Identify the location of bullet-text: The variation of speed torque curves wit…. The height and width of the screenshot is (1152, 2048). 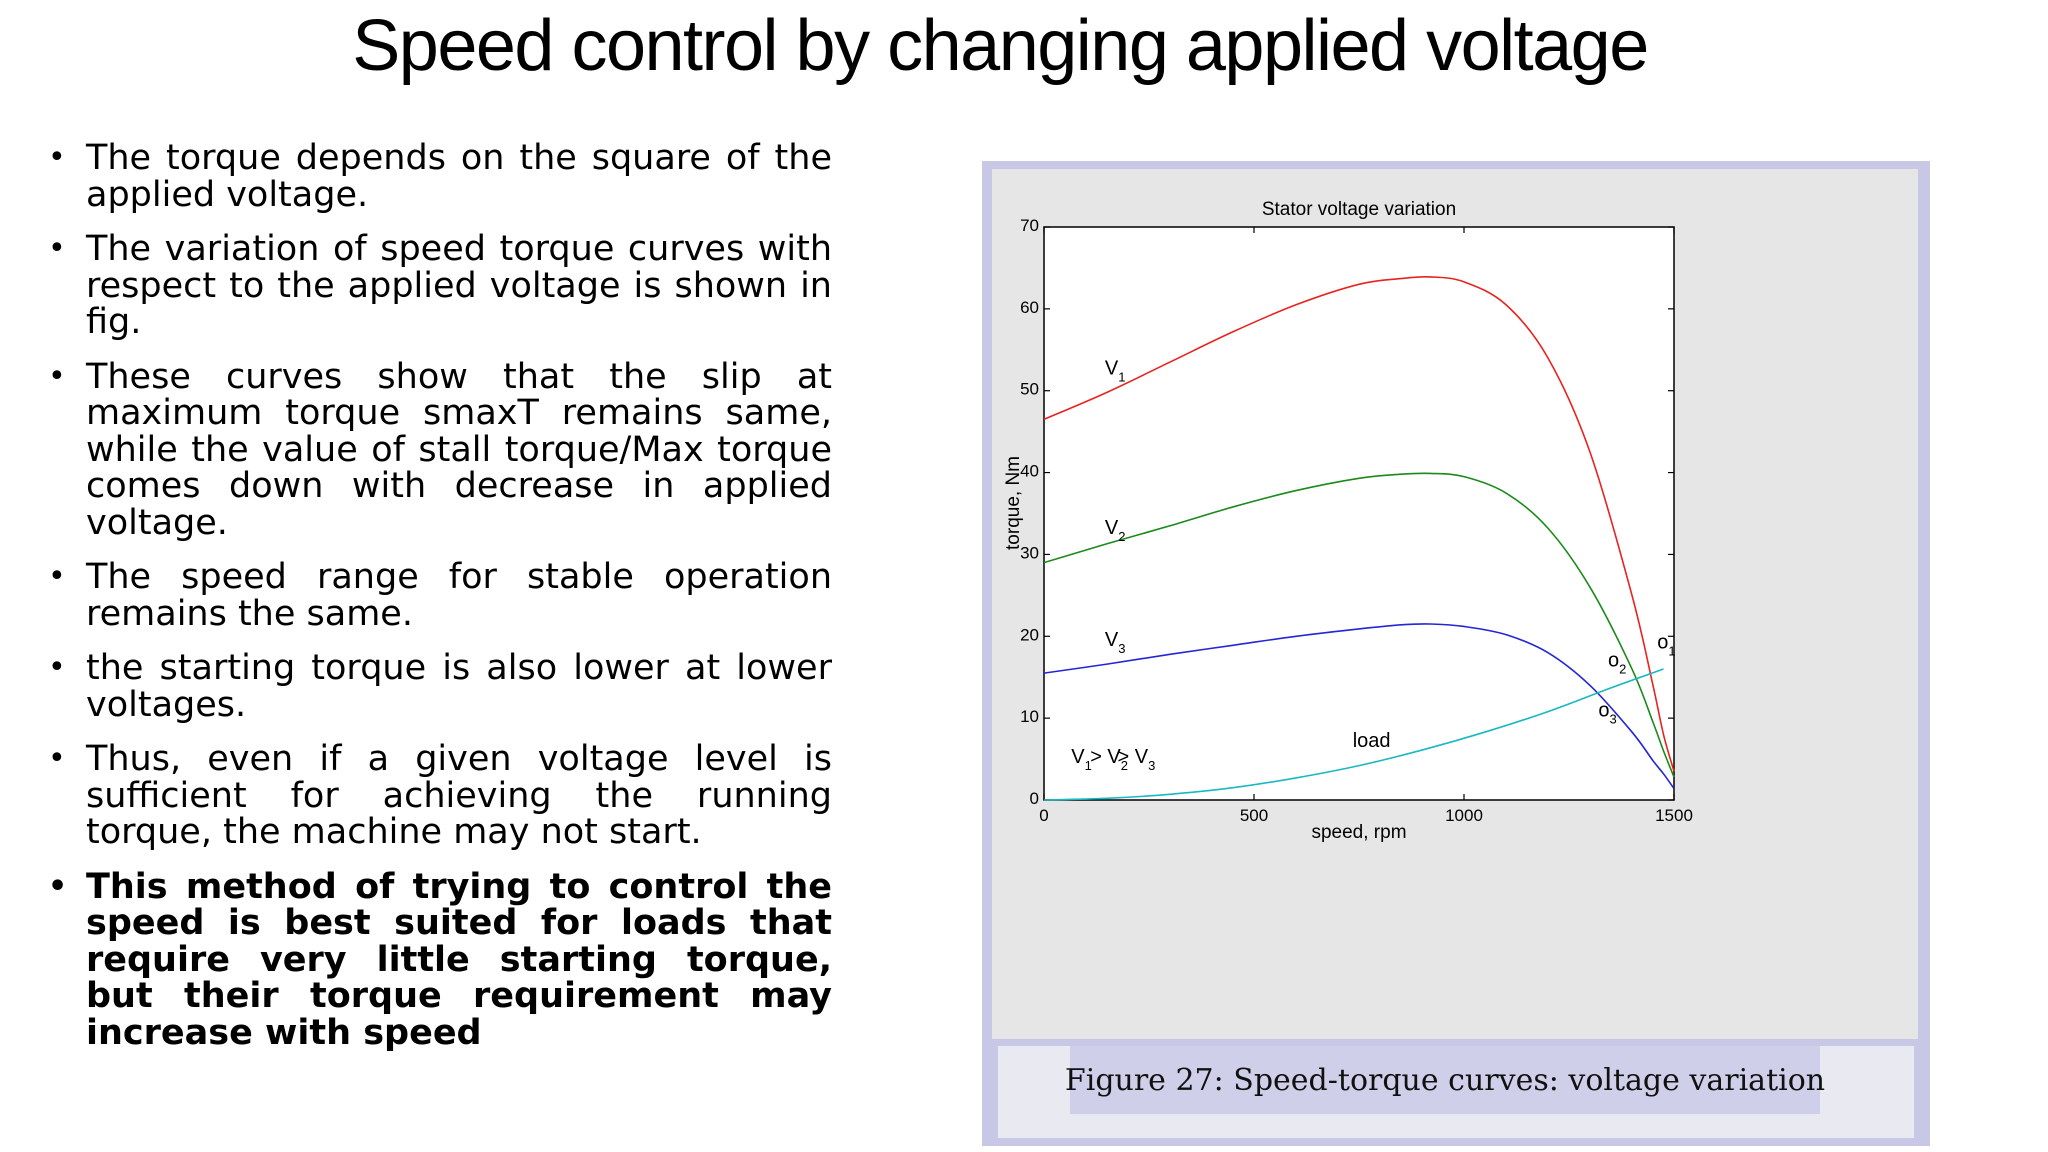
(459, 285).